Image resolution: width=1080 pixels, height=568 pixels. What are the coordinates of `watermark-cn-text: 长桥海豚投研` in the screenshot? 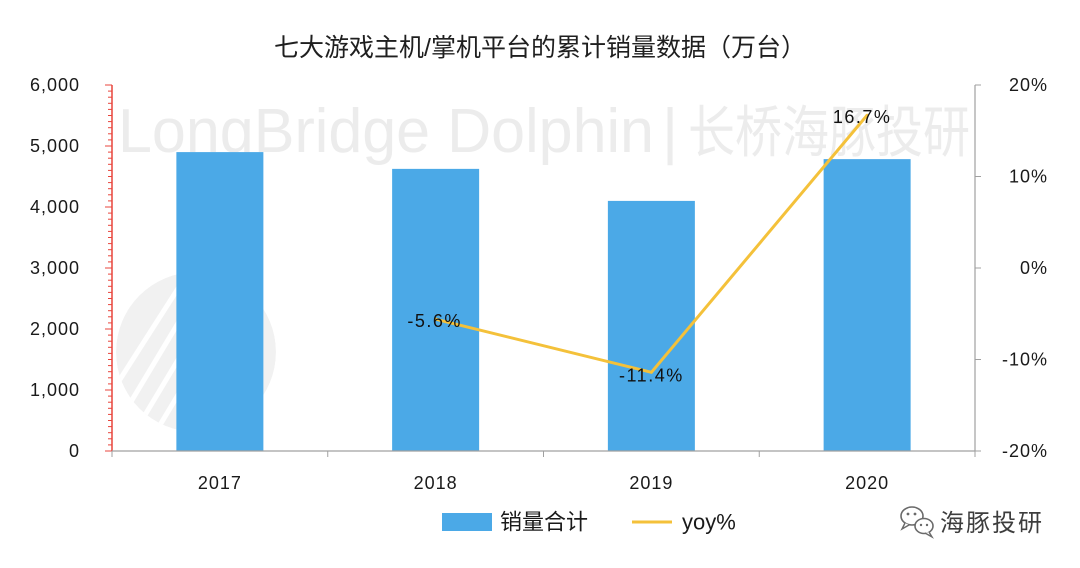 It's located at (829, 132).